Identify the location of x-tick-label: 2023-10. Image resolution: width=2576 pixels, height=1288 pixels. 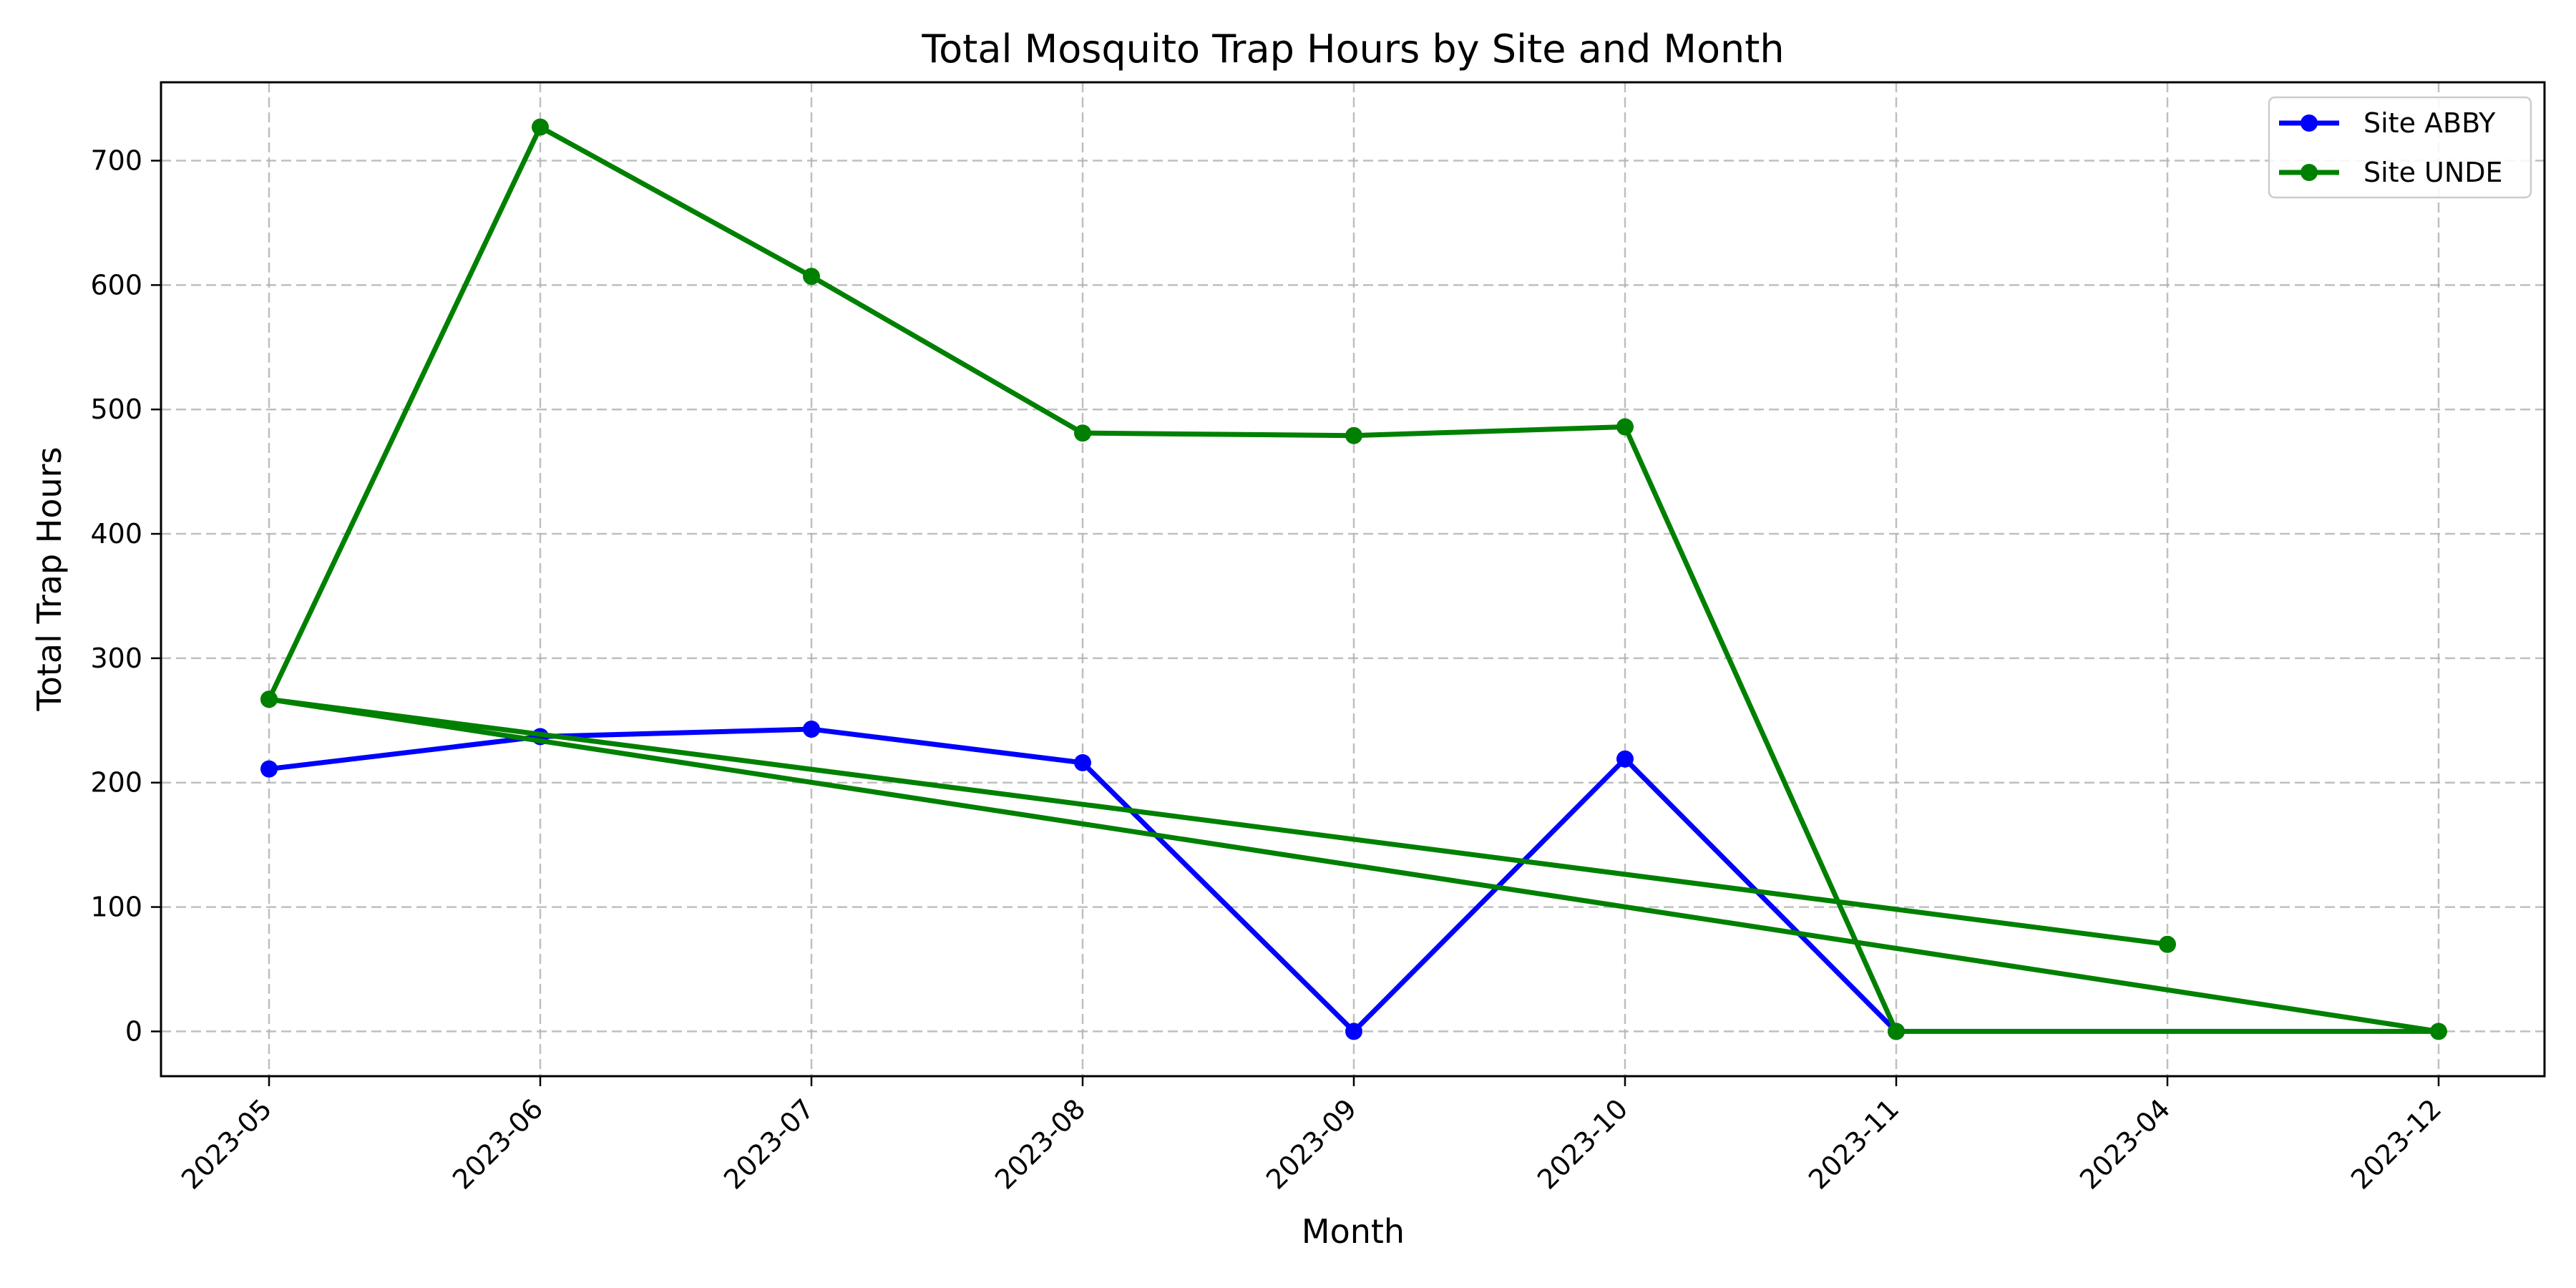
(1582, 1144).